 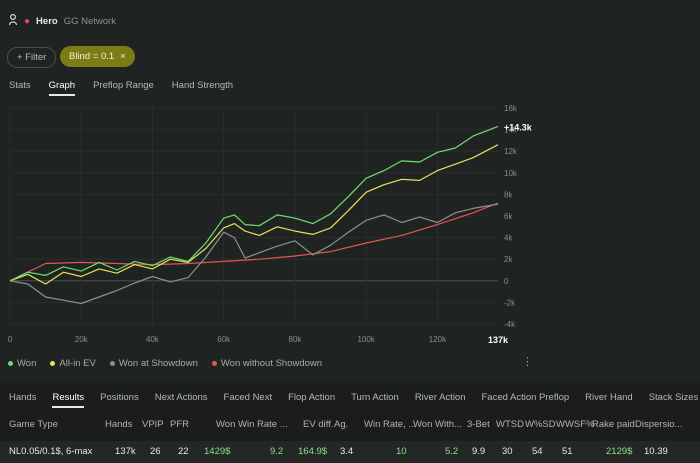 What do you see at coordinates (119, 397) in the screenshot?
I see `tab-positions: Positions` at bounding box center [119, 397].